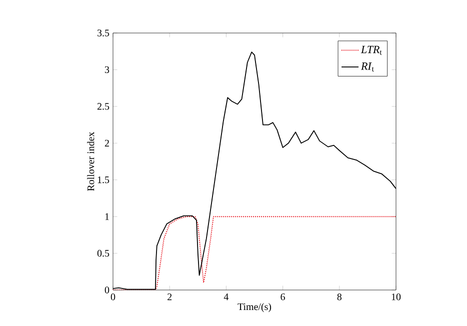  What do you see at coordinates (106, 143) in the screenshot?
I see `y-tick-label: 2` at bounding box center [106, 143].